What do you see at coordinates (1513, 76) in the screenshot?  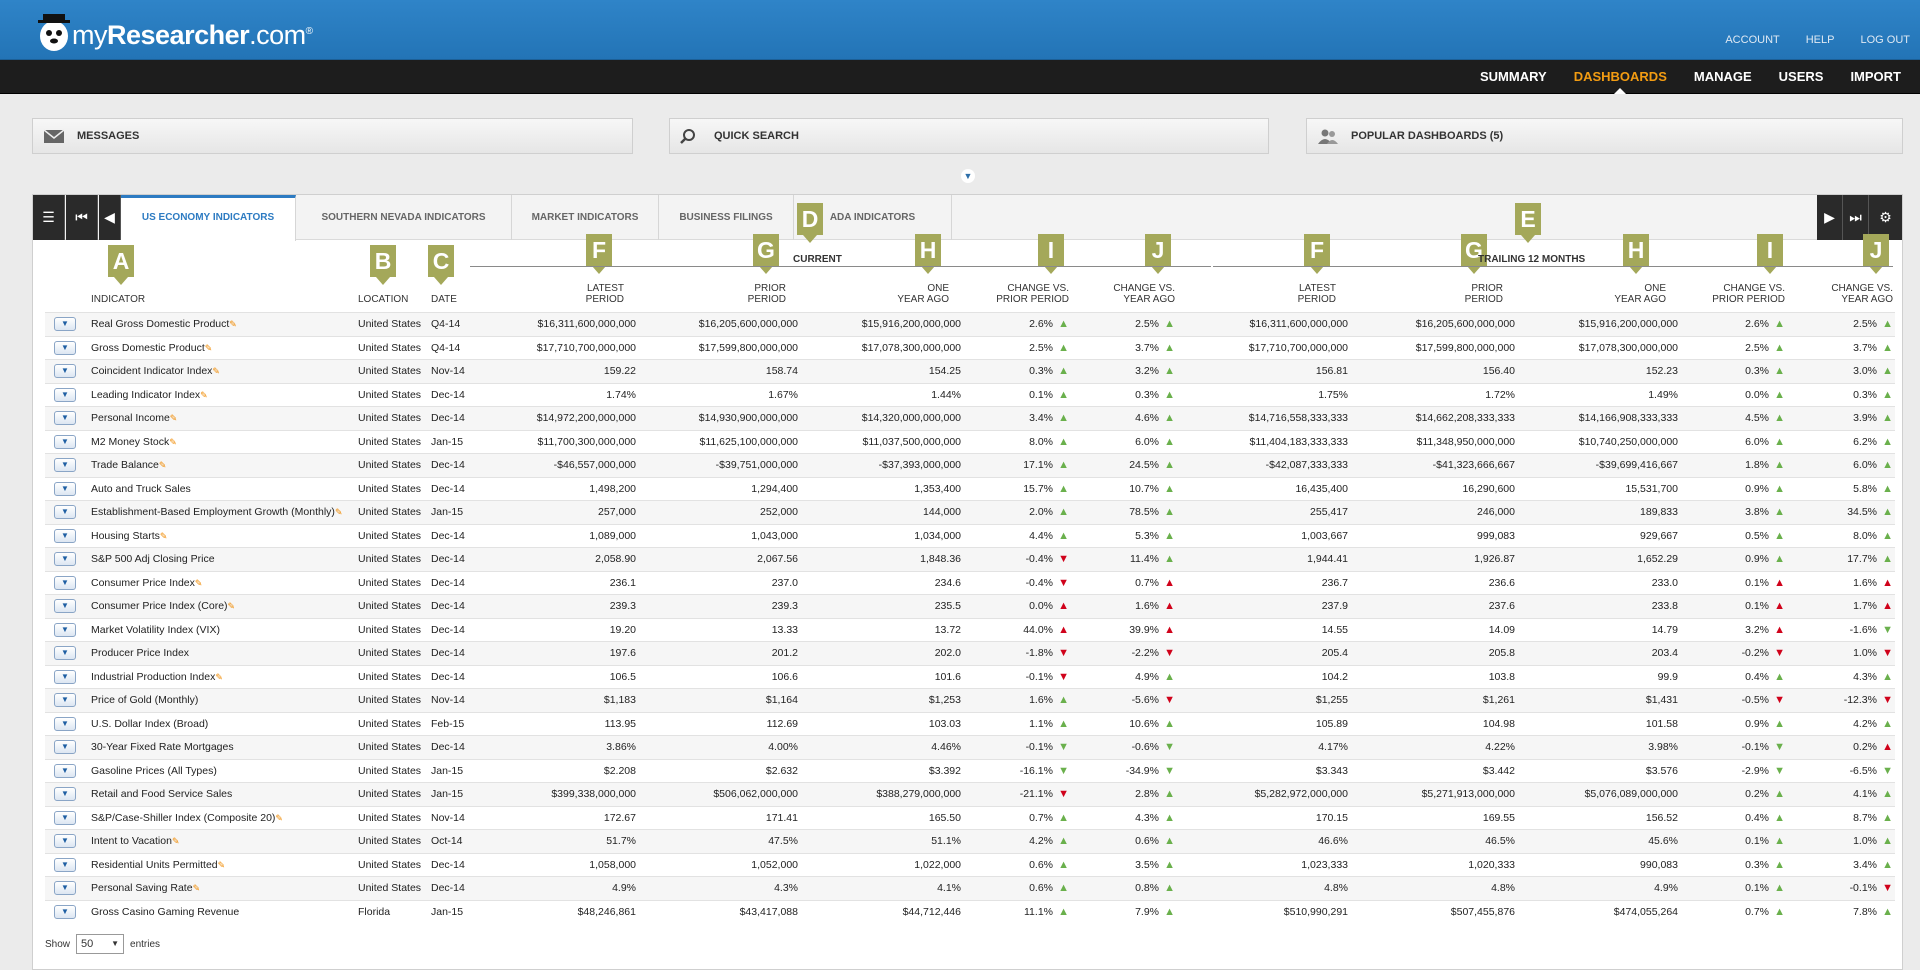 I see `nav-summary: SUMMARY` at bounding box center [1513, 76].